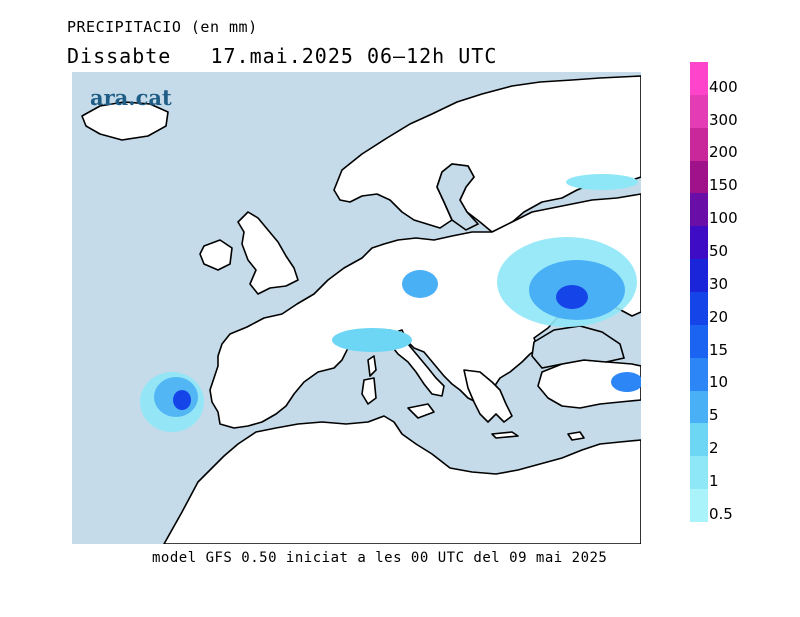 The width and height of the screenshot is (800, 617). I want to click on legend-label: 15, so click(719, 349).